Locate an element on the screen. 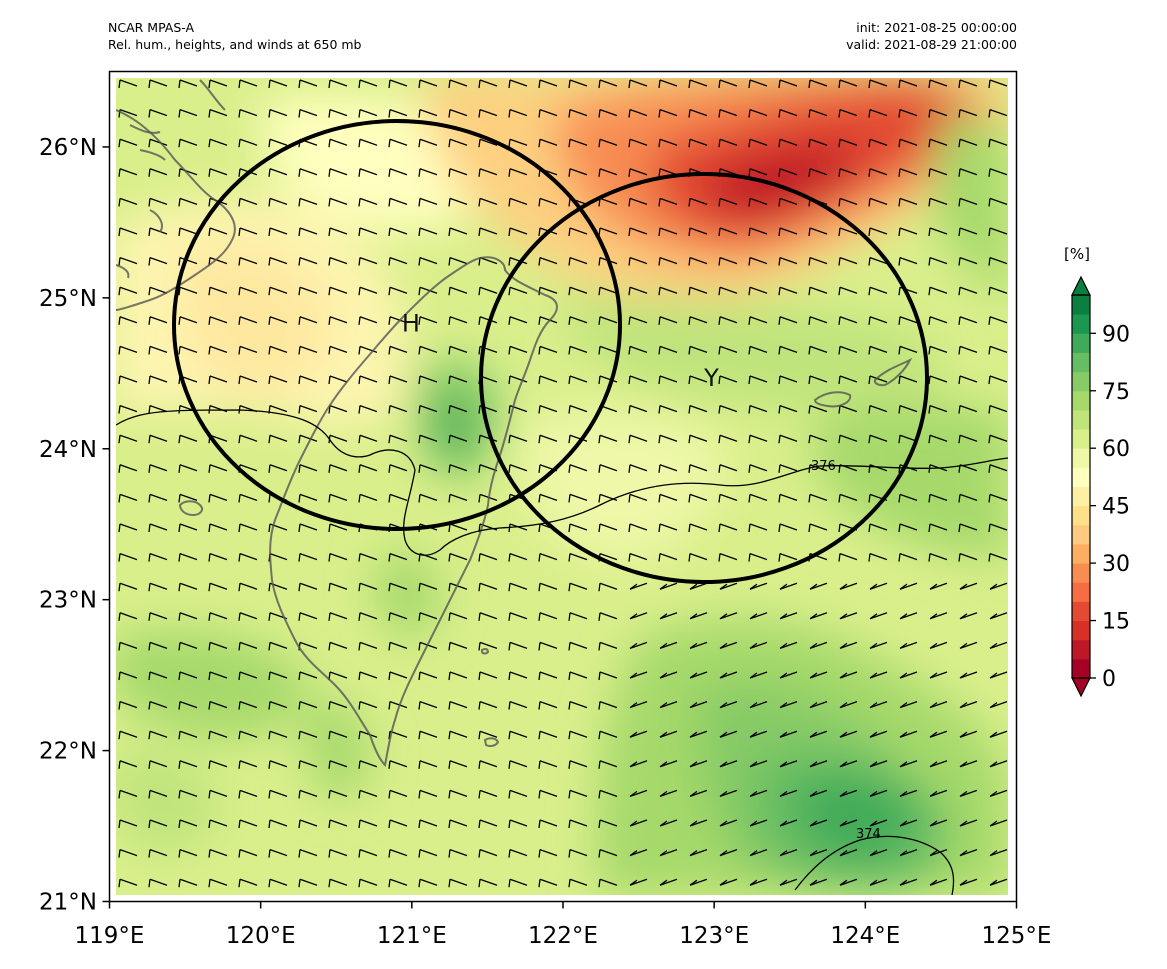  colorbar-swatch is located at coordinates (1081, 439).